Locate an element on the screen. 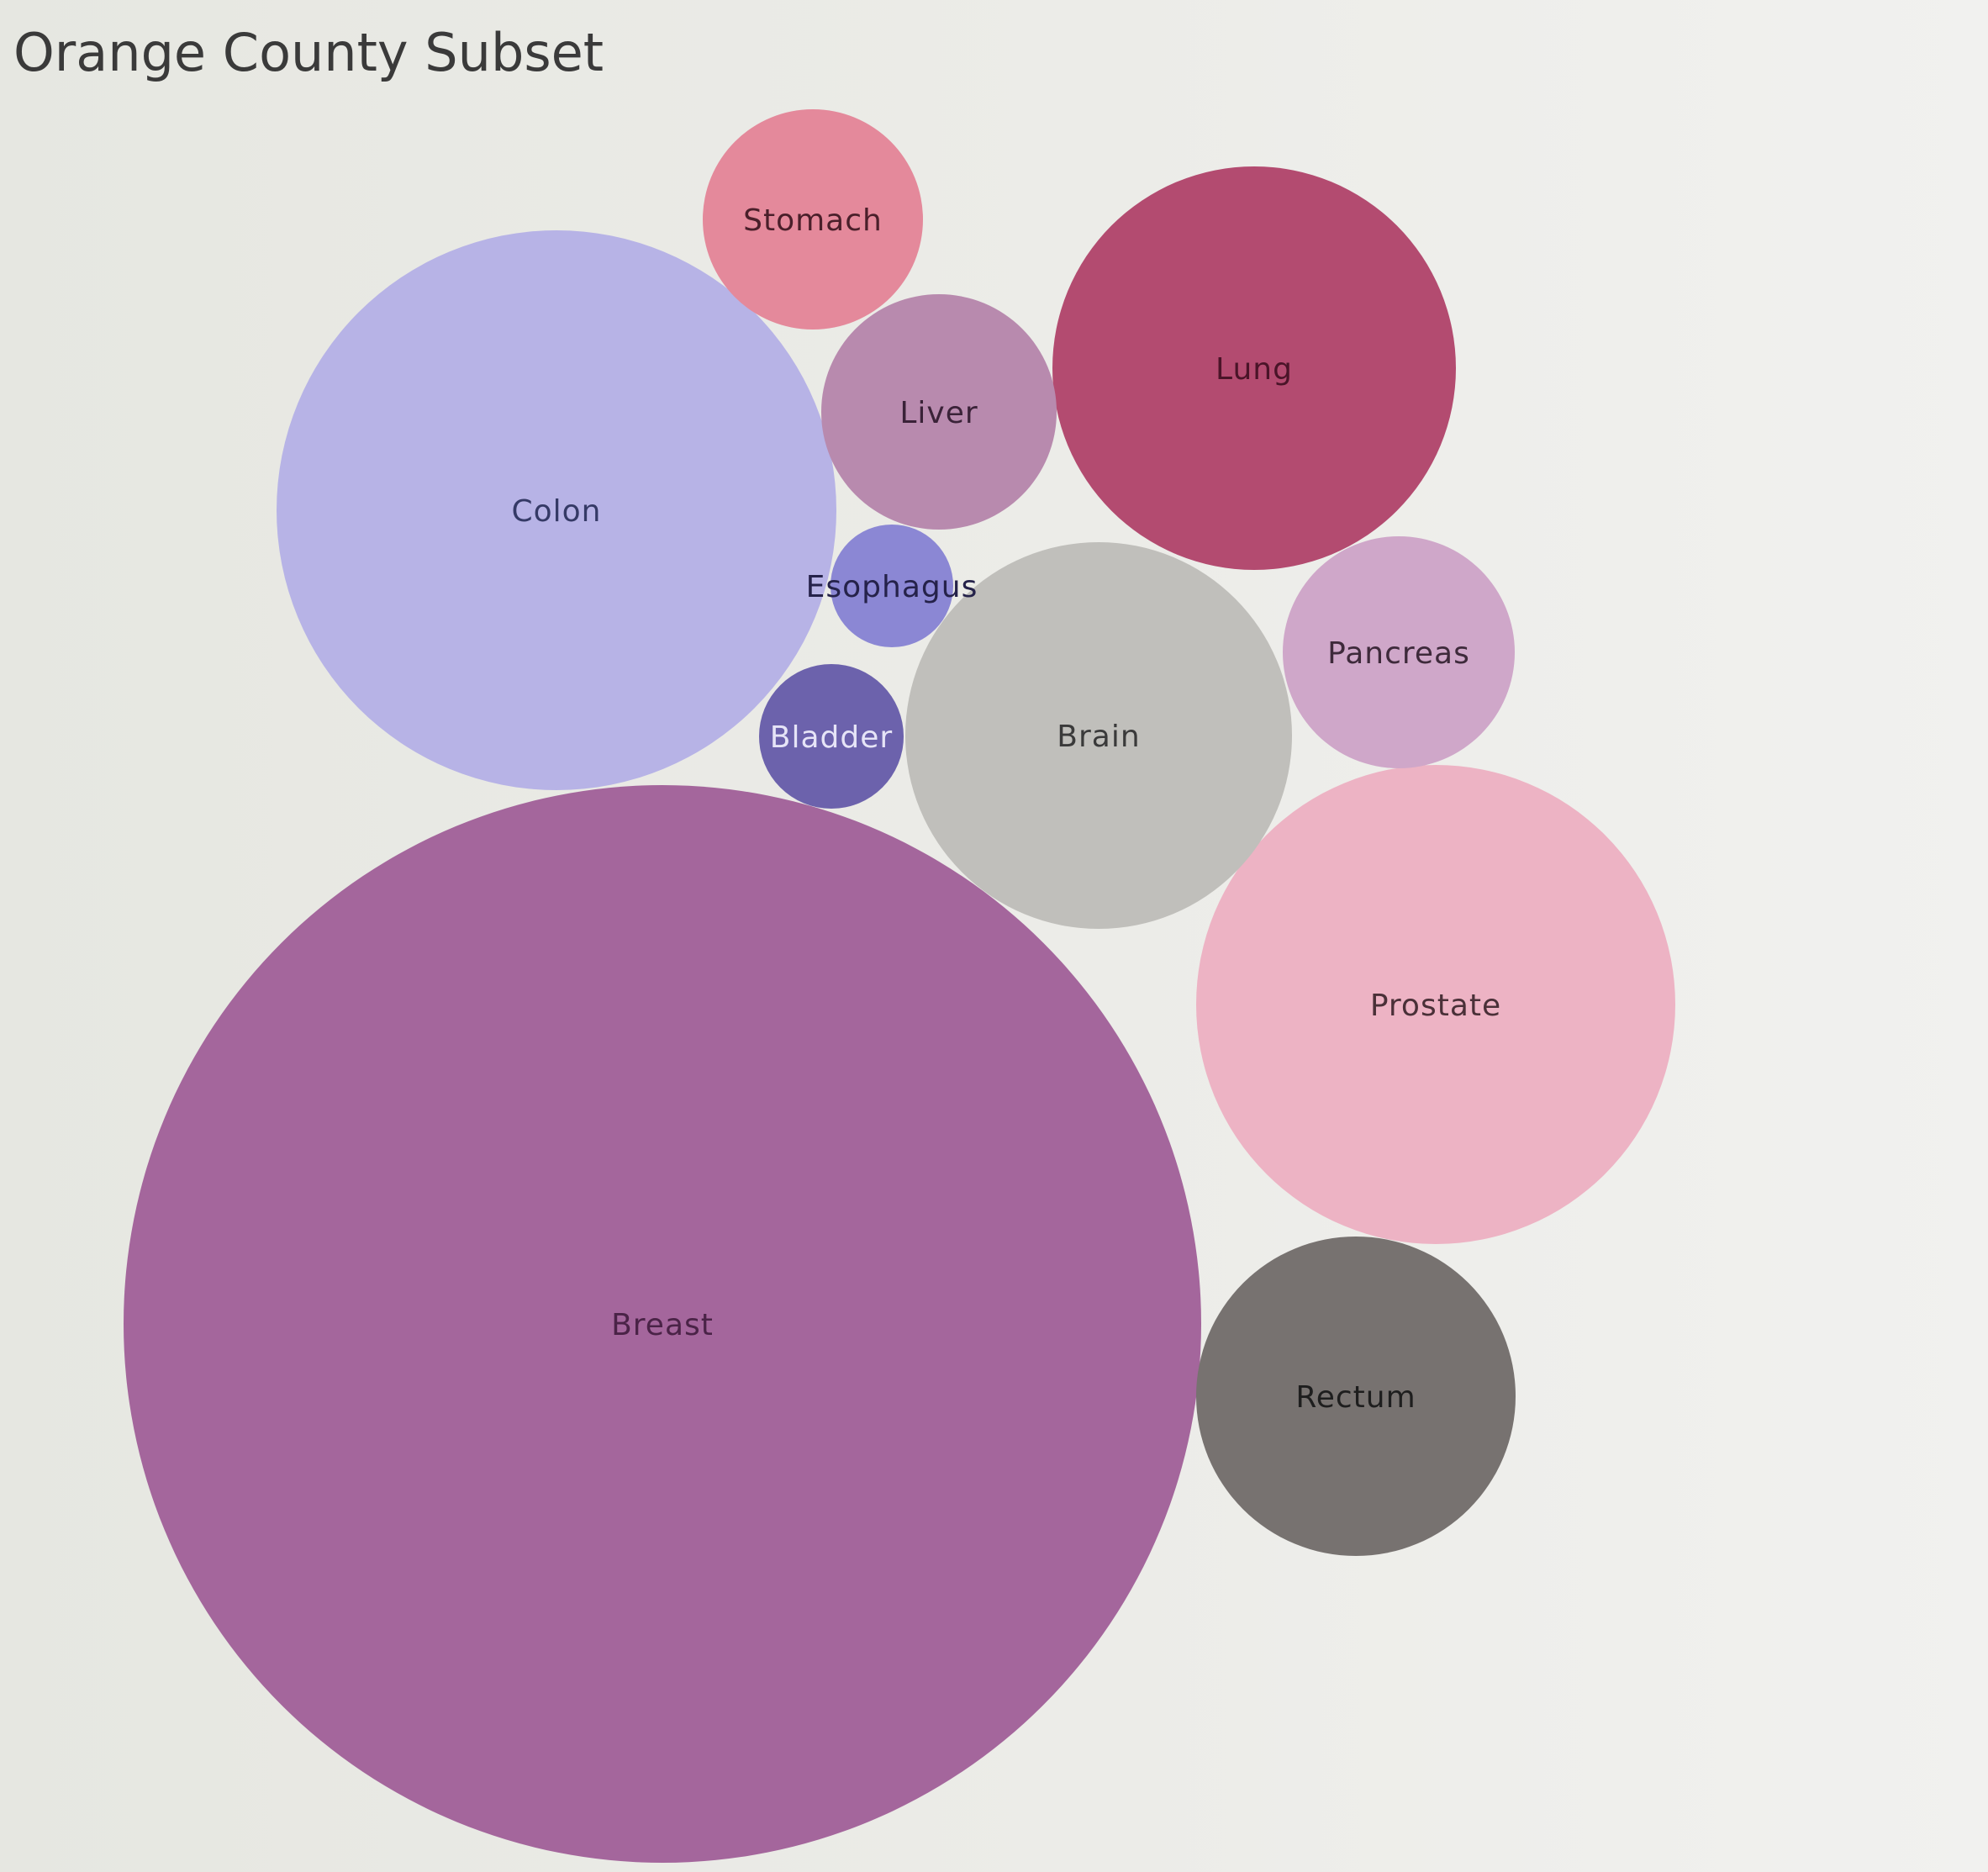 This screenshot has width=1988, height=1872. bubble-label-esophagus: Esophagus is located at coordinates (892, 587).